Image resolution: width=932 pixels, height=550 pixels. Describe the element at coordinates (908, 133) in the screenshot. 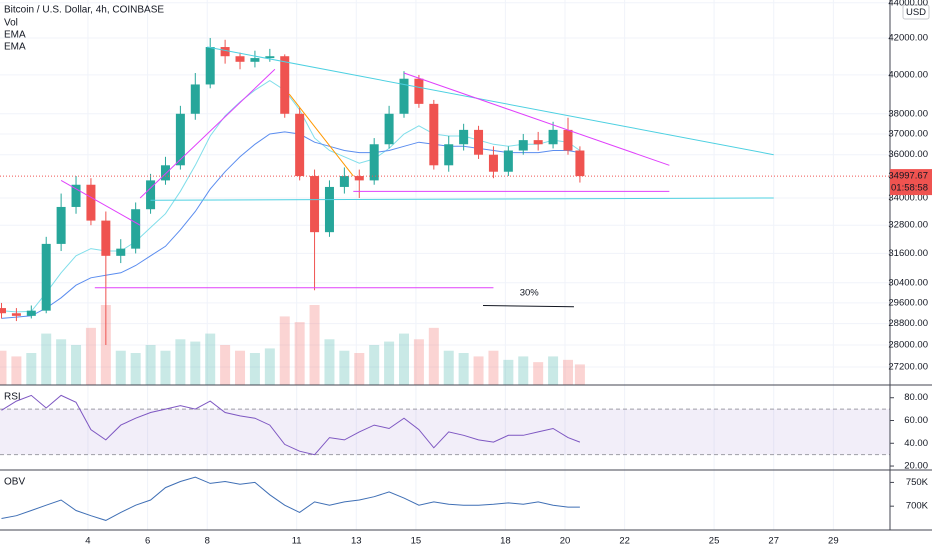

I see `y-tick-label: 37000.00` at that location.